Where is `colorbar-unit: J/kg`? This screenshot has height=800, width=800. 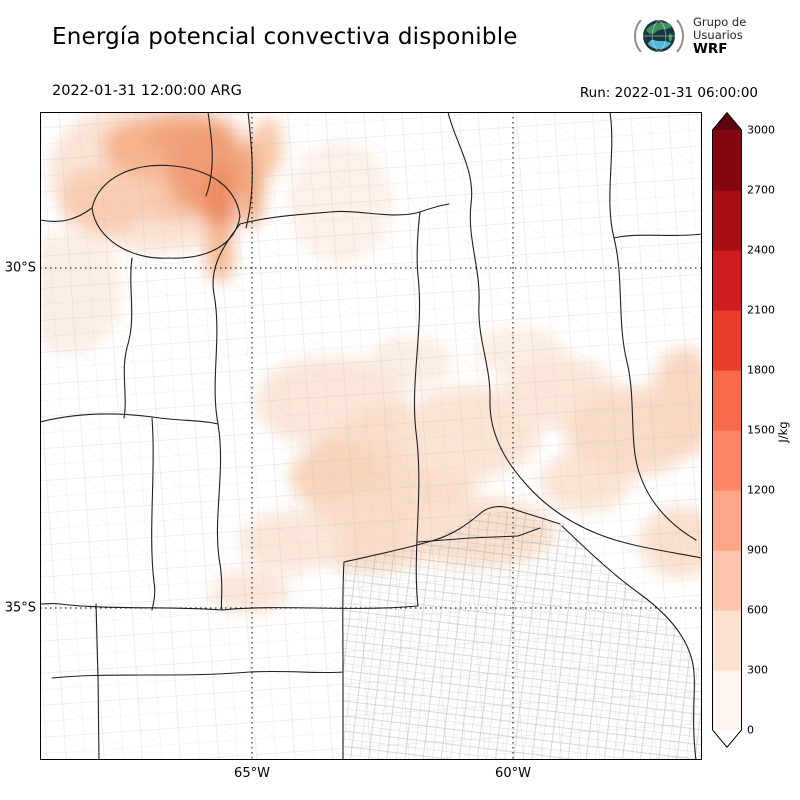 colorbar-unit: J/kg is located at coordinates (783, 432).